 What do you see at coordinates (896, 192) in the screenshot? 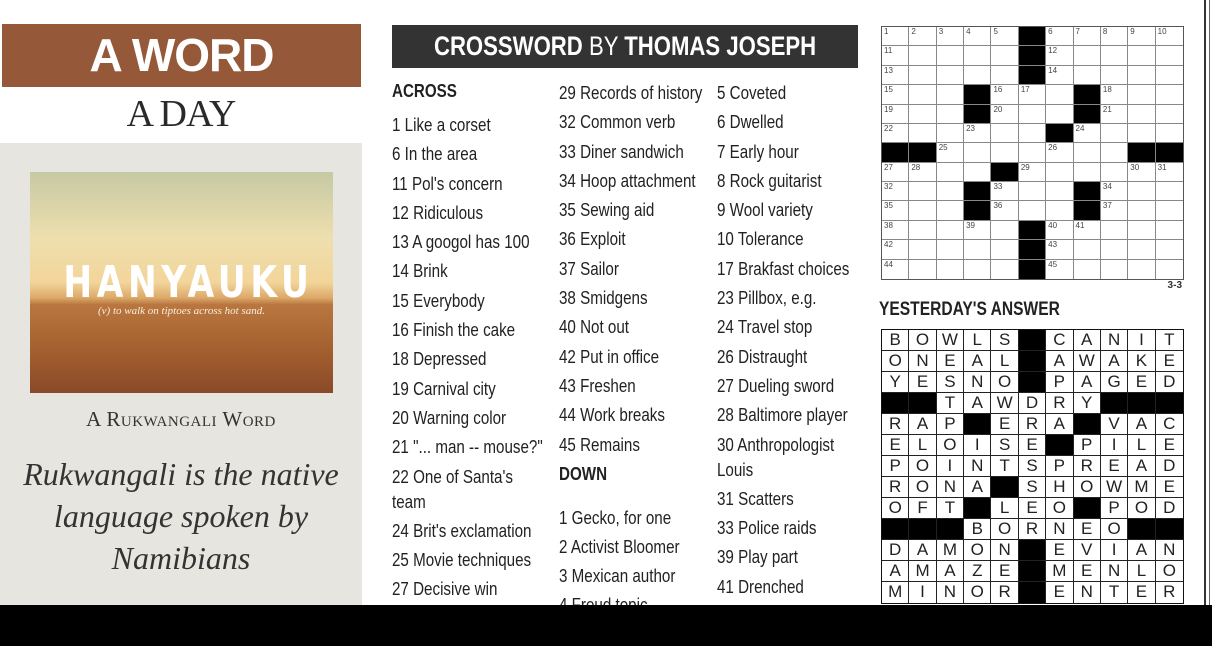
I see `grid-square: 32` at bounding box center [896, 192].